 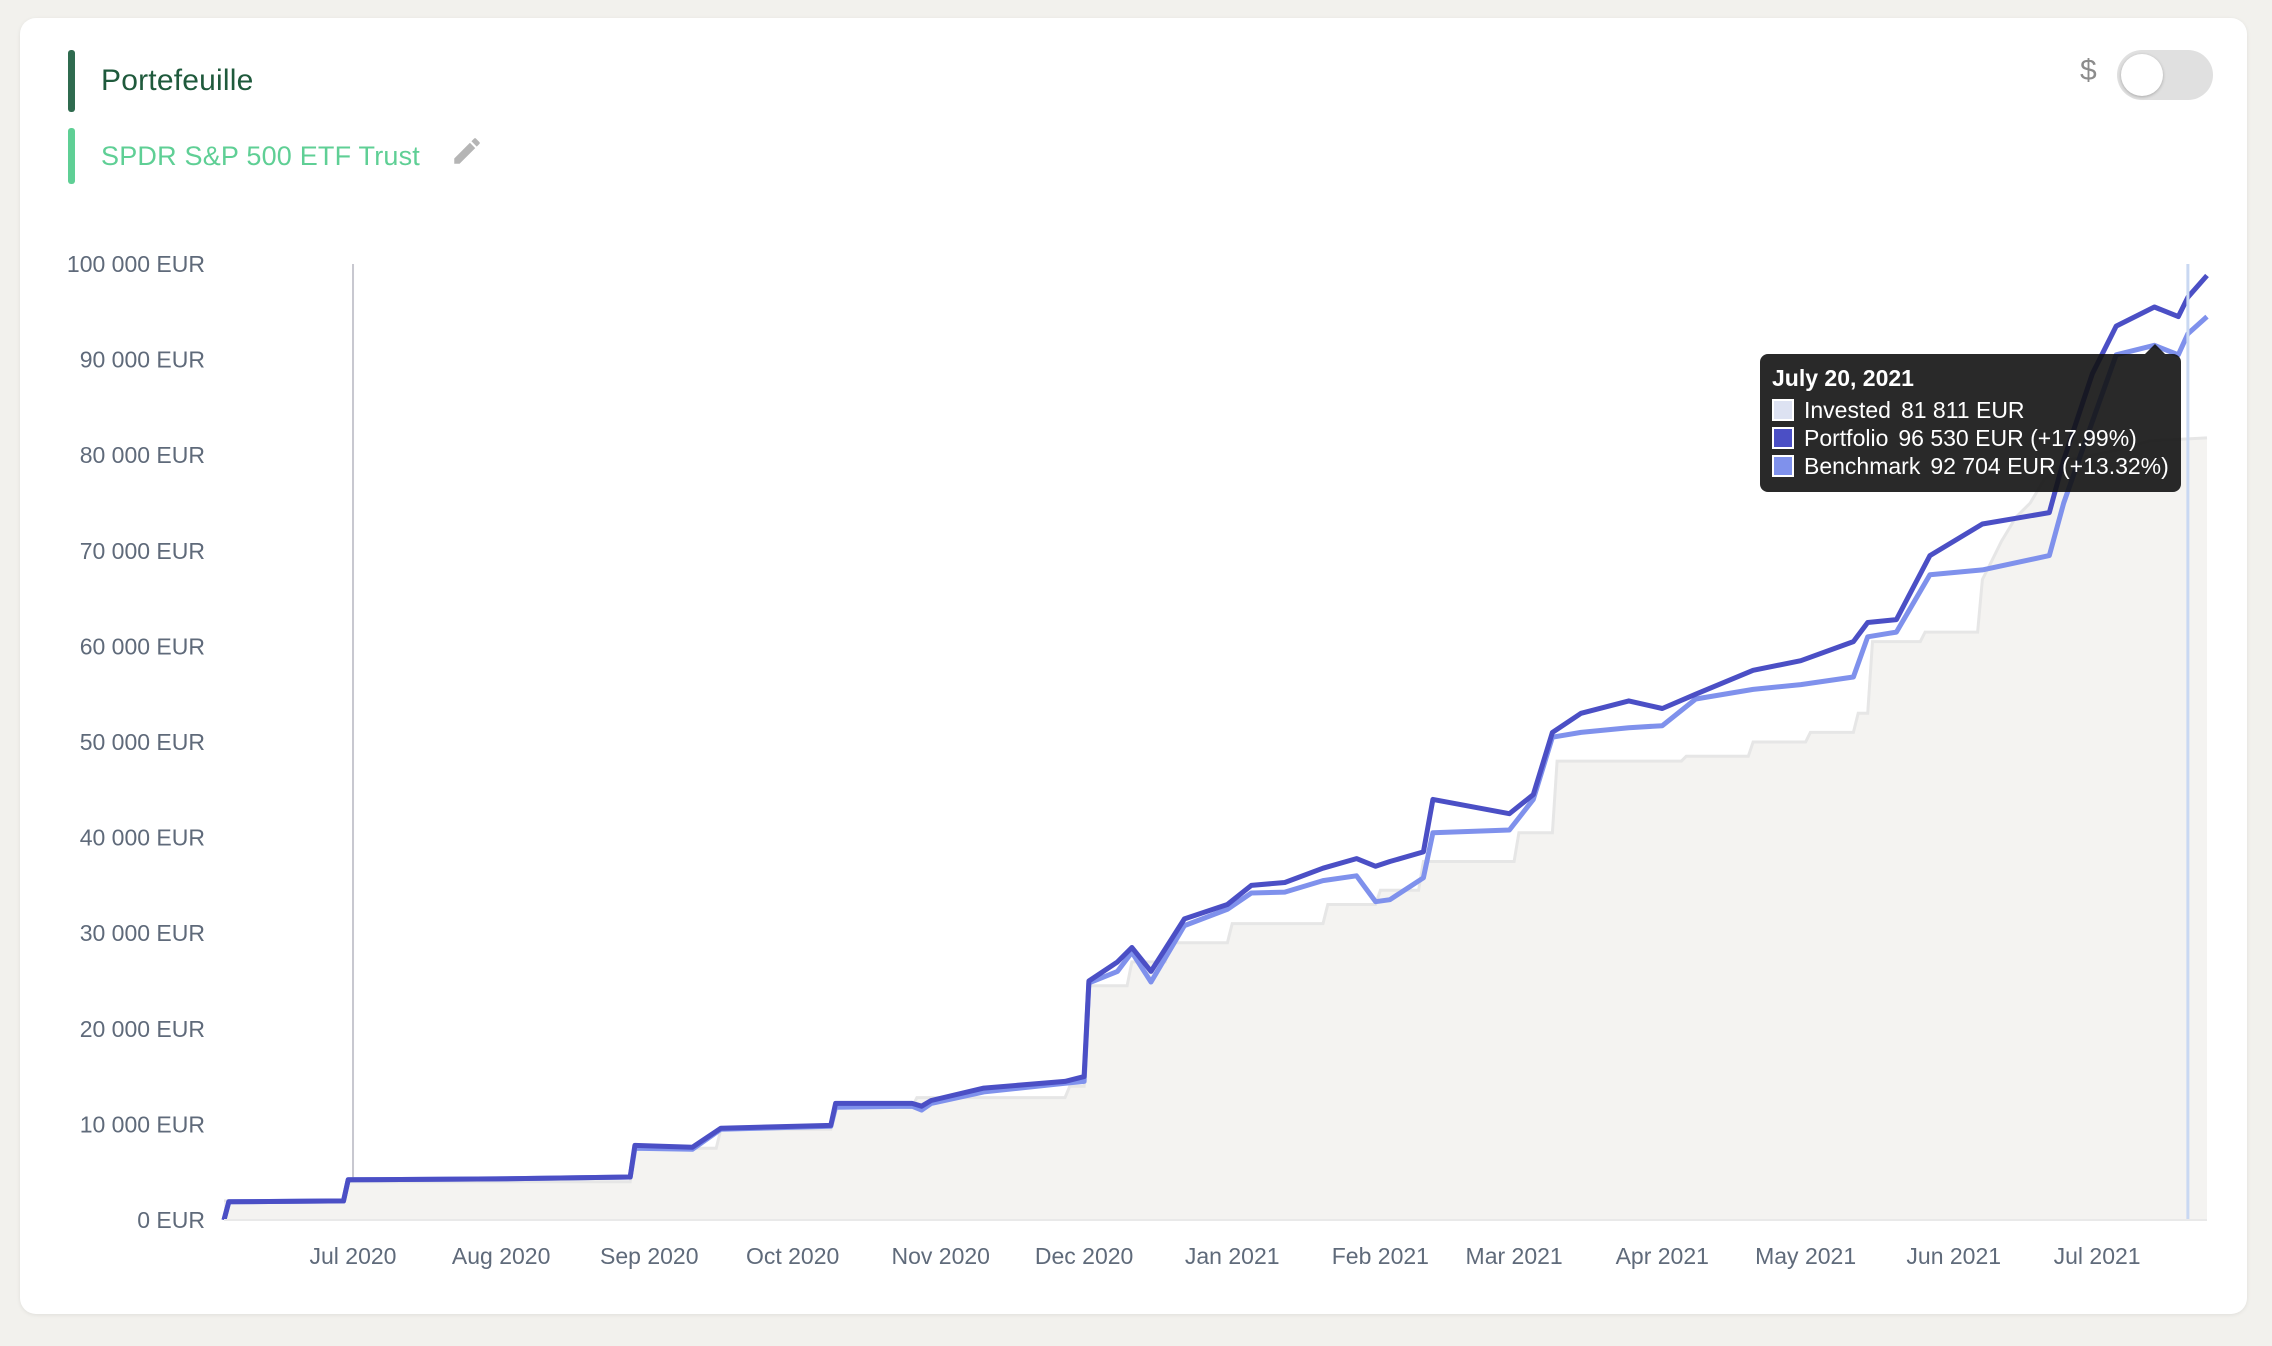 I want to click on tooltip-row-benchmark: Benchmark 92 704 EUR (+13.32%), so click(x=1970, y=466).